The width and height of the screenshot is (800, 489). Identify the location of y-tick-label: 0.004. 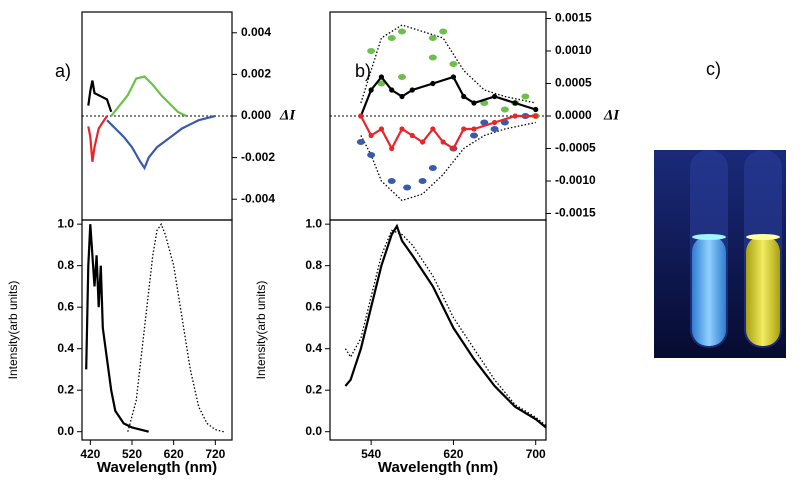
(256, 32).